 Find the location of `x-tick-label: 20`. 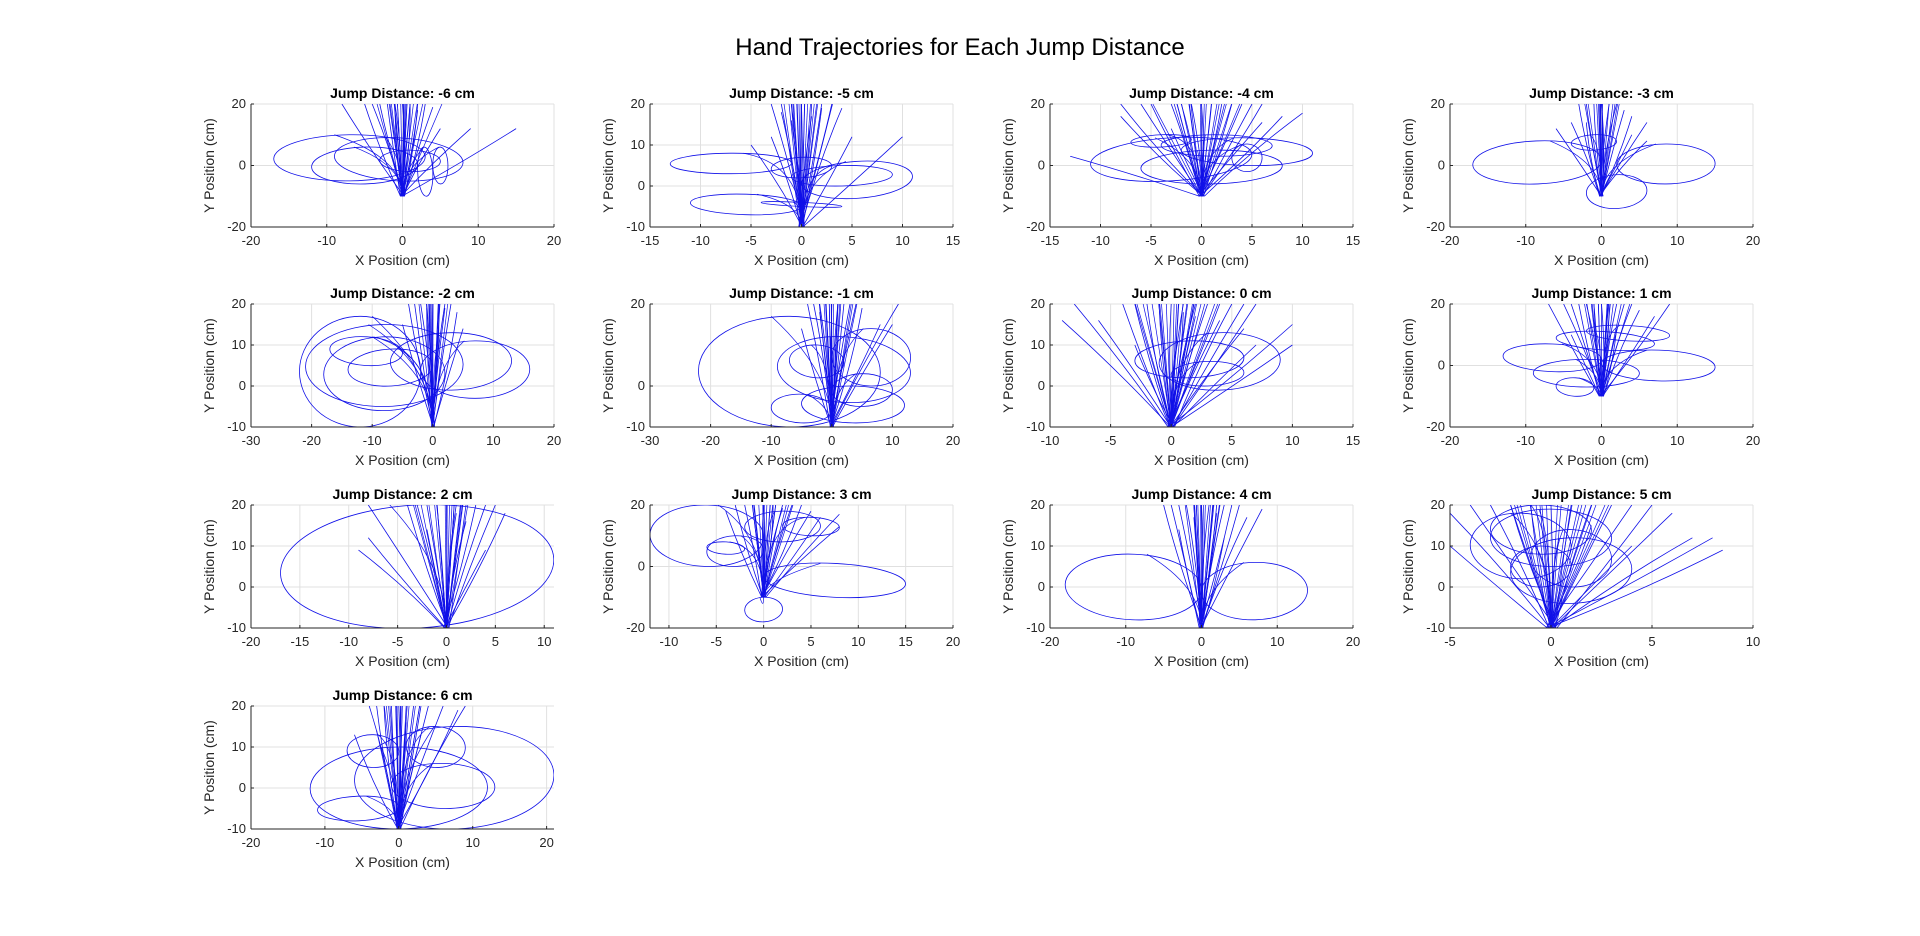

x-tick-label: 20 is located at coordinates (1753, 240).